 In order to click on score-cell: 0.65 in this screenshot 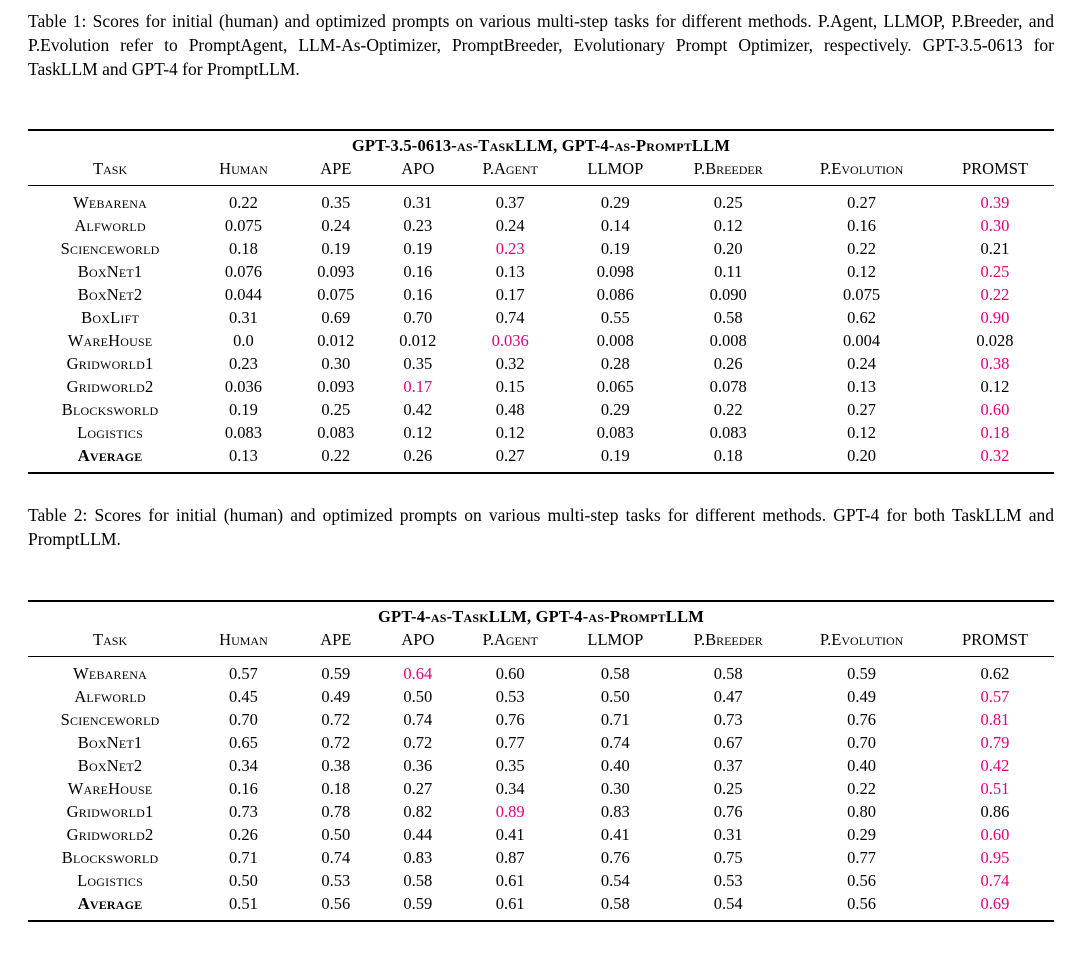, I will do `click(243, 742)`.